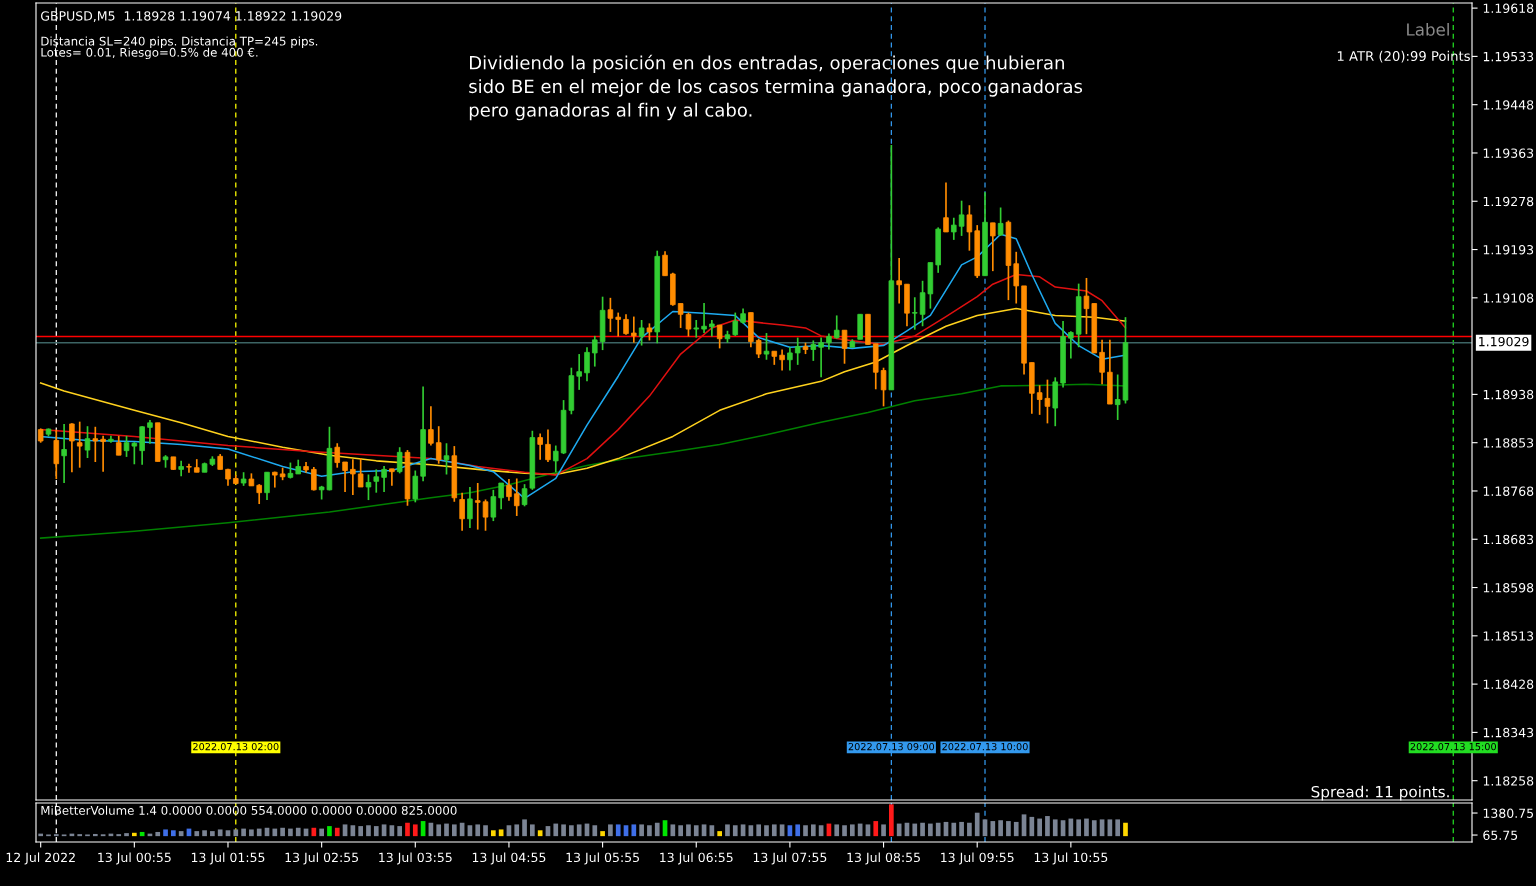  Describe the element at coordinates (134, 858) in the screenshot. I see `x-tick-label: 13 Jul 00:55` at that location.